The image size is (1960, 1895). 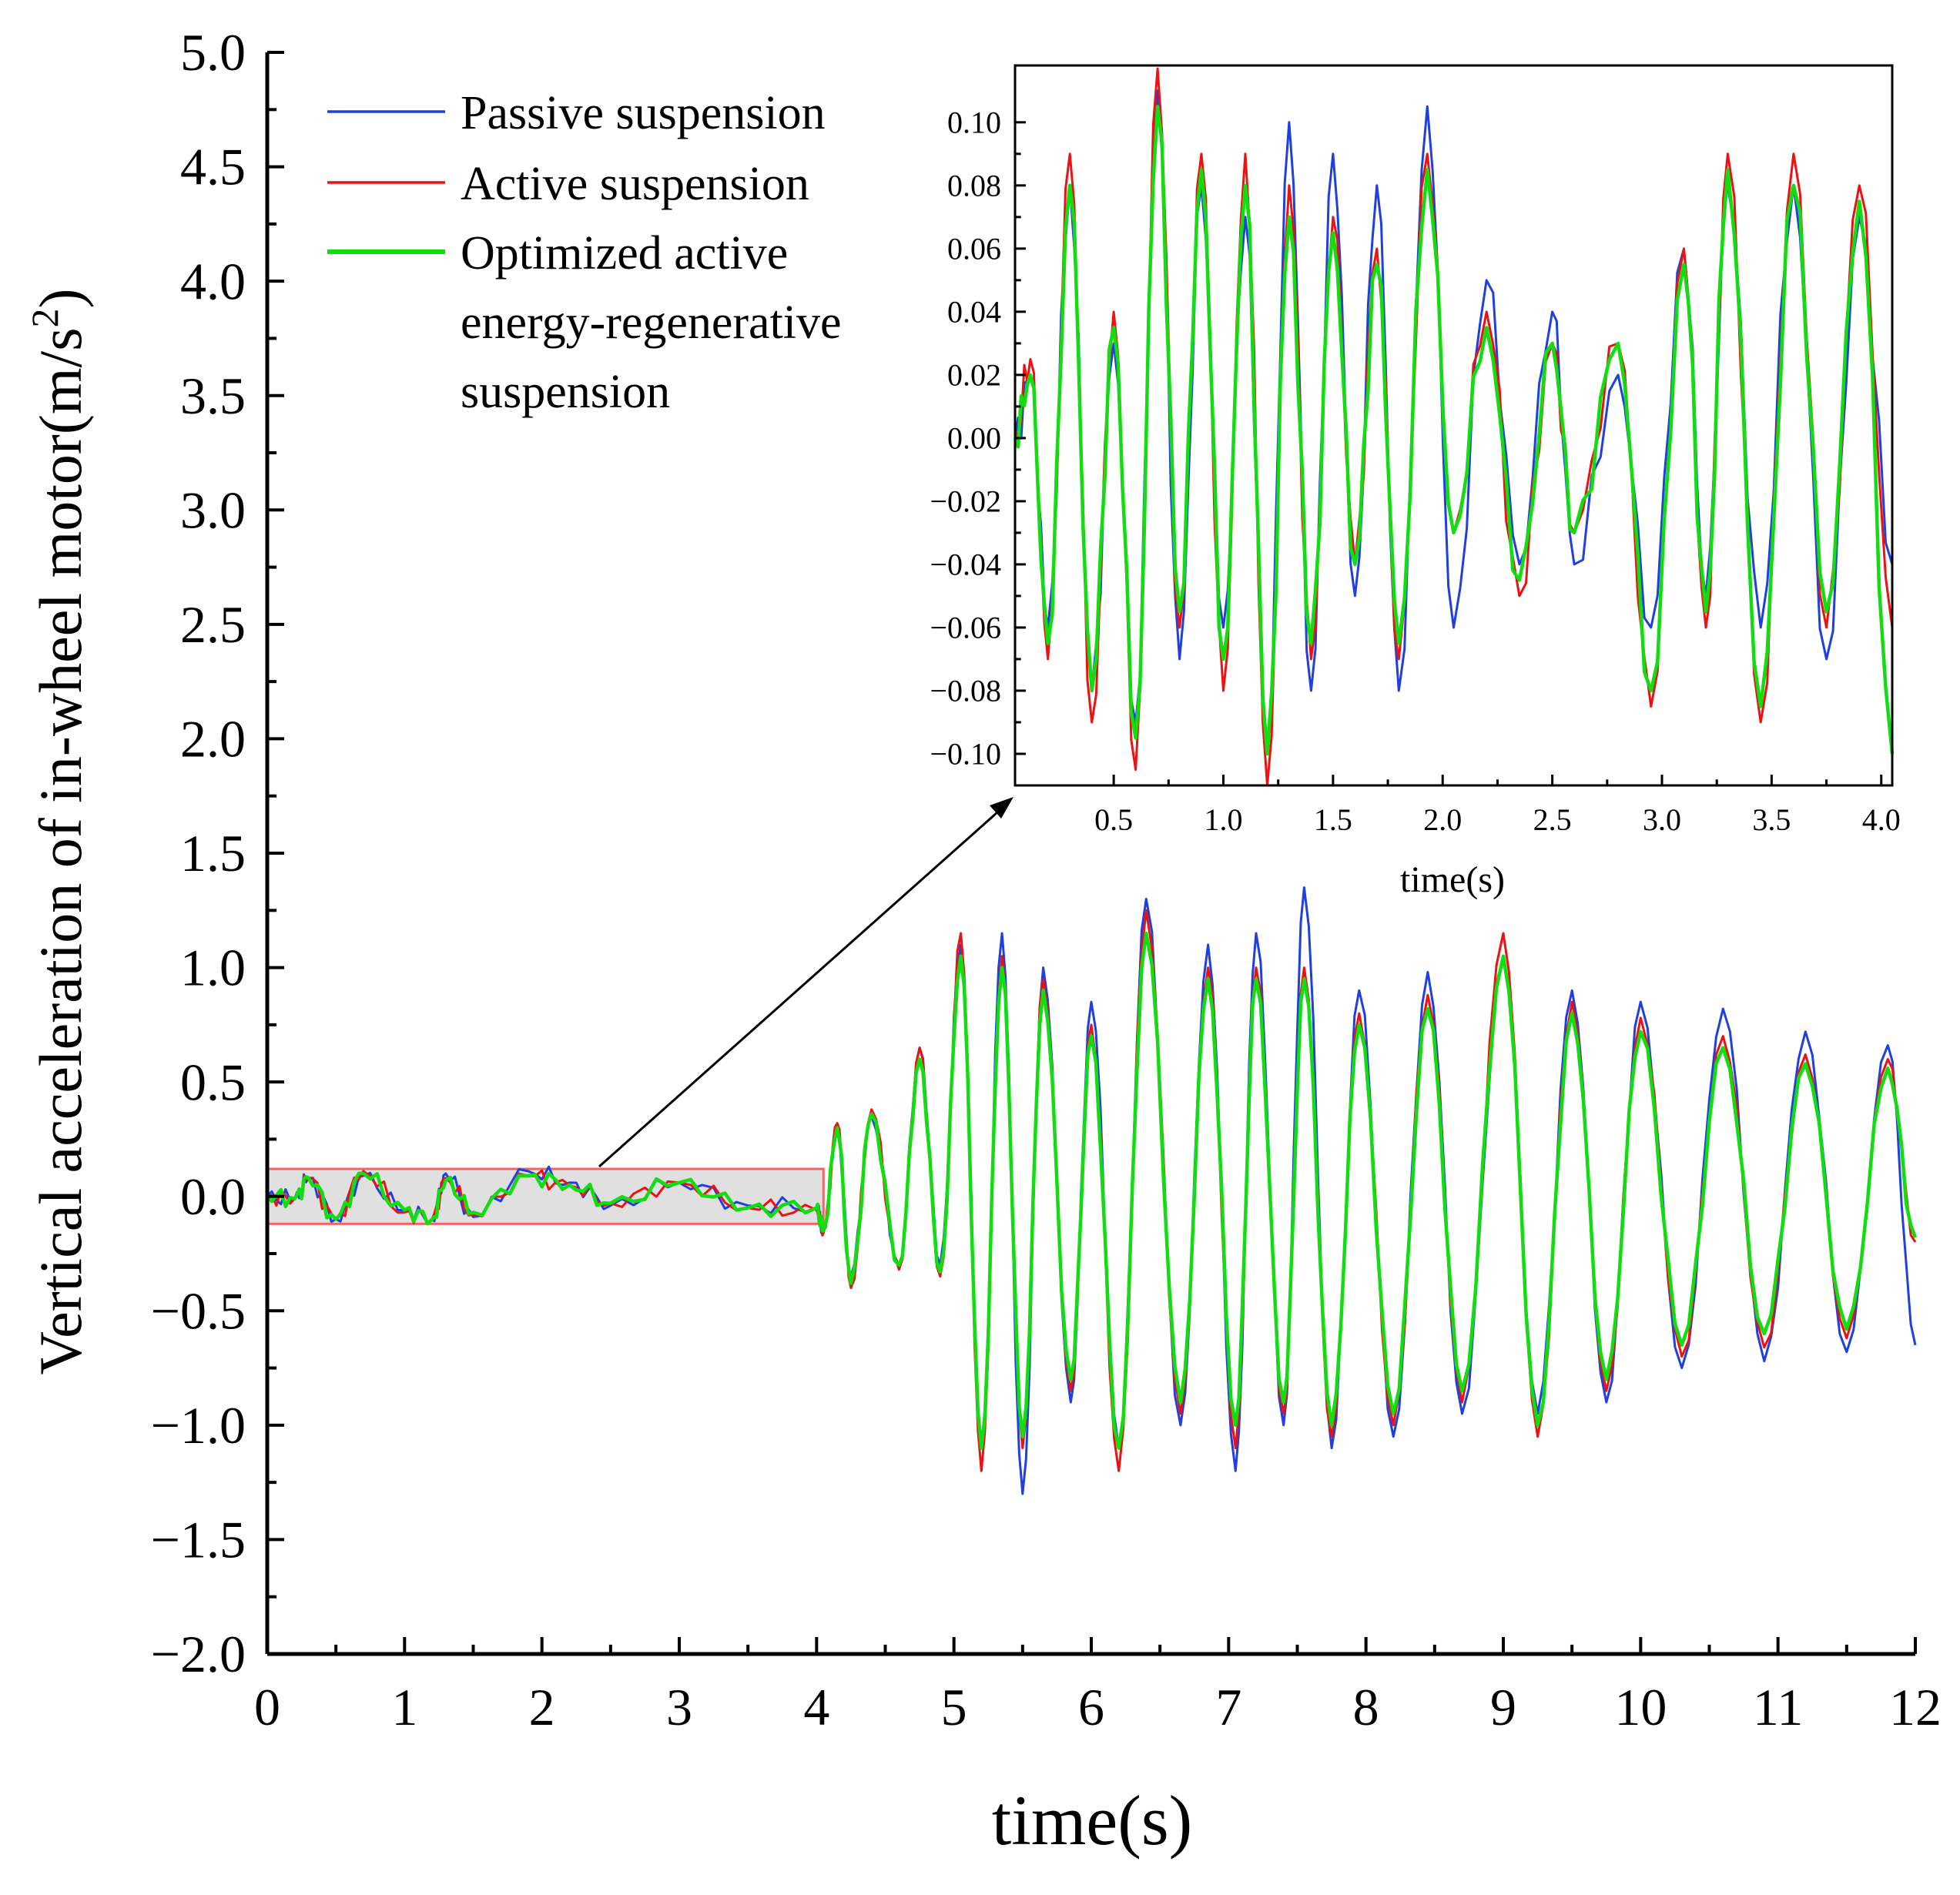 I want to click on main-x-tick-label: 2, so click(x=542, y=1707).